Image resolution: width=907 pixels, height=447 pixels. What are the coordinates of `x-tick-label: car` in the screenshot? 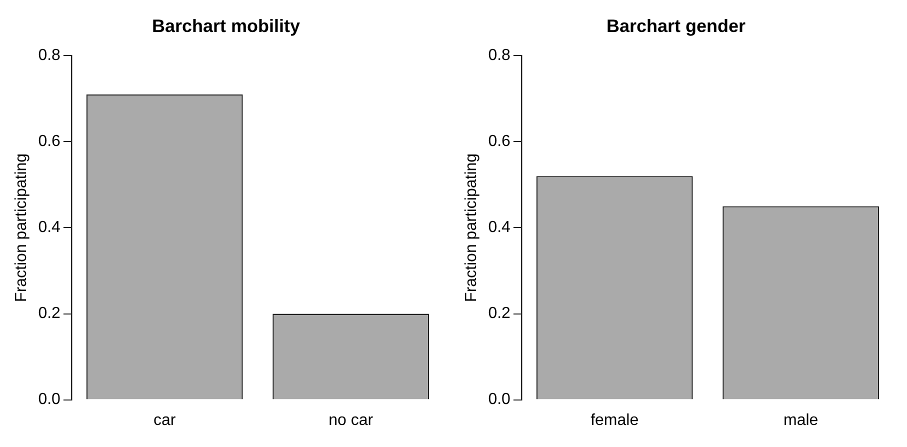 It's located at (164, 420).